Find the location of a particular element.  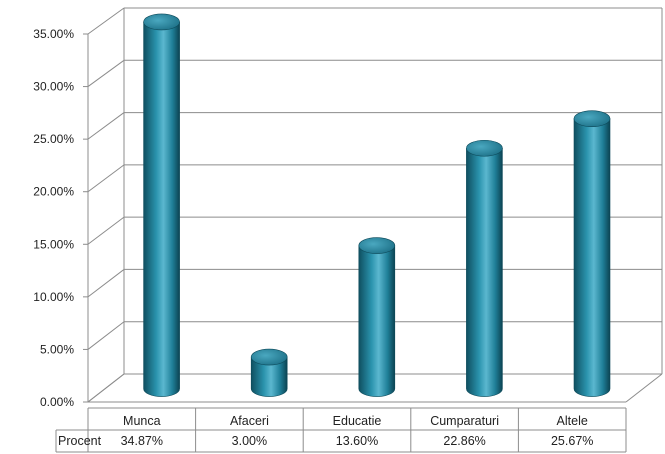

x-category-label: Cumparaturi is located at coordinates (464, 421).